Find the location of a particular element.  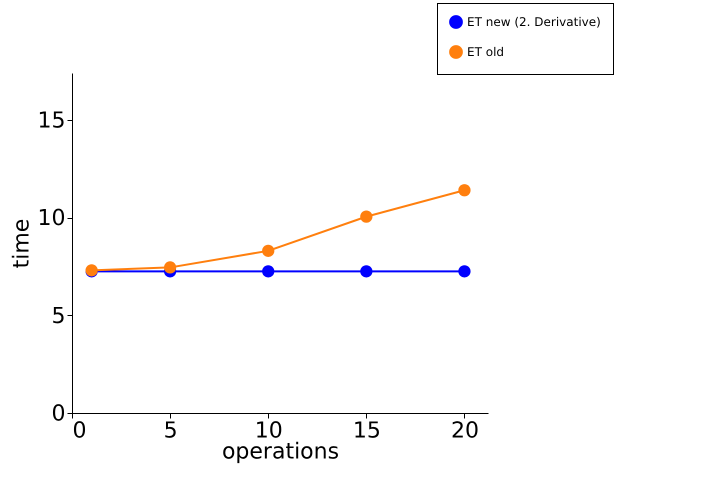

x-tick-label: 5 is located at coordinates (171, 431).